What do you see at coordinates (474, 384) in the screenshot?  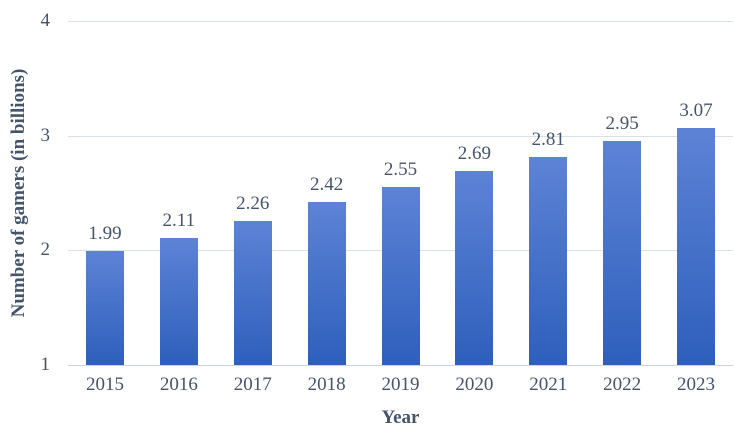 I see `x-tick-label: 2020` at bounding box center [474, 384].